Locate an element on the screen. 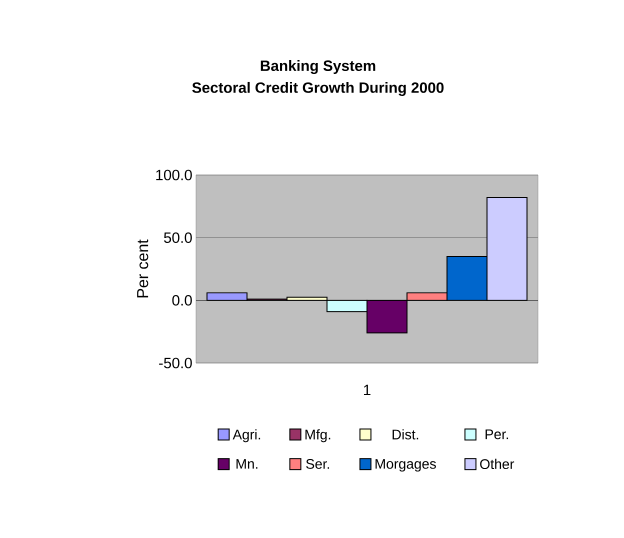 Image resolution: width=624 pixels, height=538 pixels. legend-label: Mn. is located at coordinates (247, 464).